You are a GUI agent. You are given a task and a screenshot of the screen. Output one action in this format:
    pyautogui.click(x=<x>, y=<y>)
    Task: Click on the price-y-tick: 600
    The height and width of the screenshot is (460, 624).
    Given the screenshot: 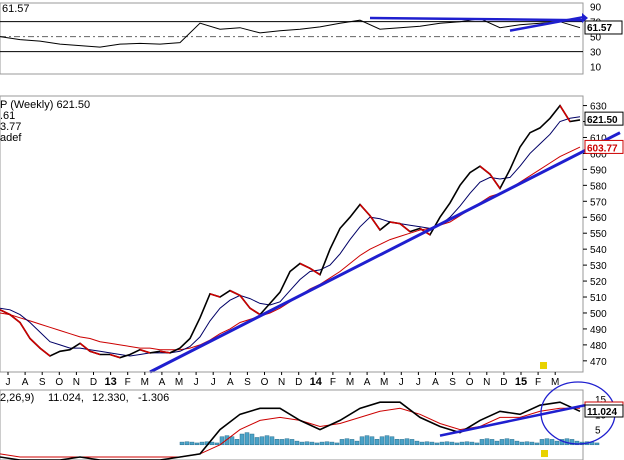 What is the action you would take?
    pyautogui.click(x=598, y=154)
    